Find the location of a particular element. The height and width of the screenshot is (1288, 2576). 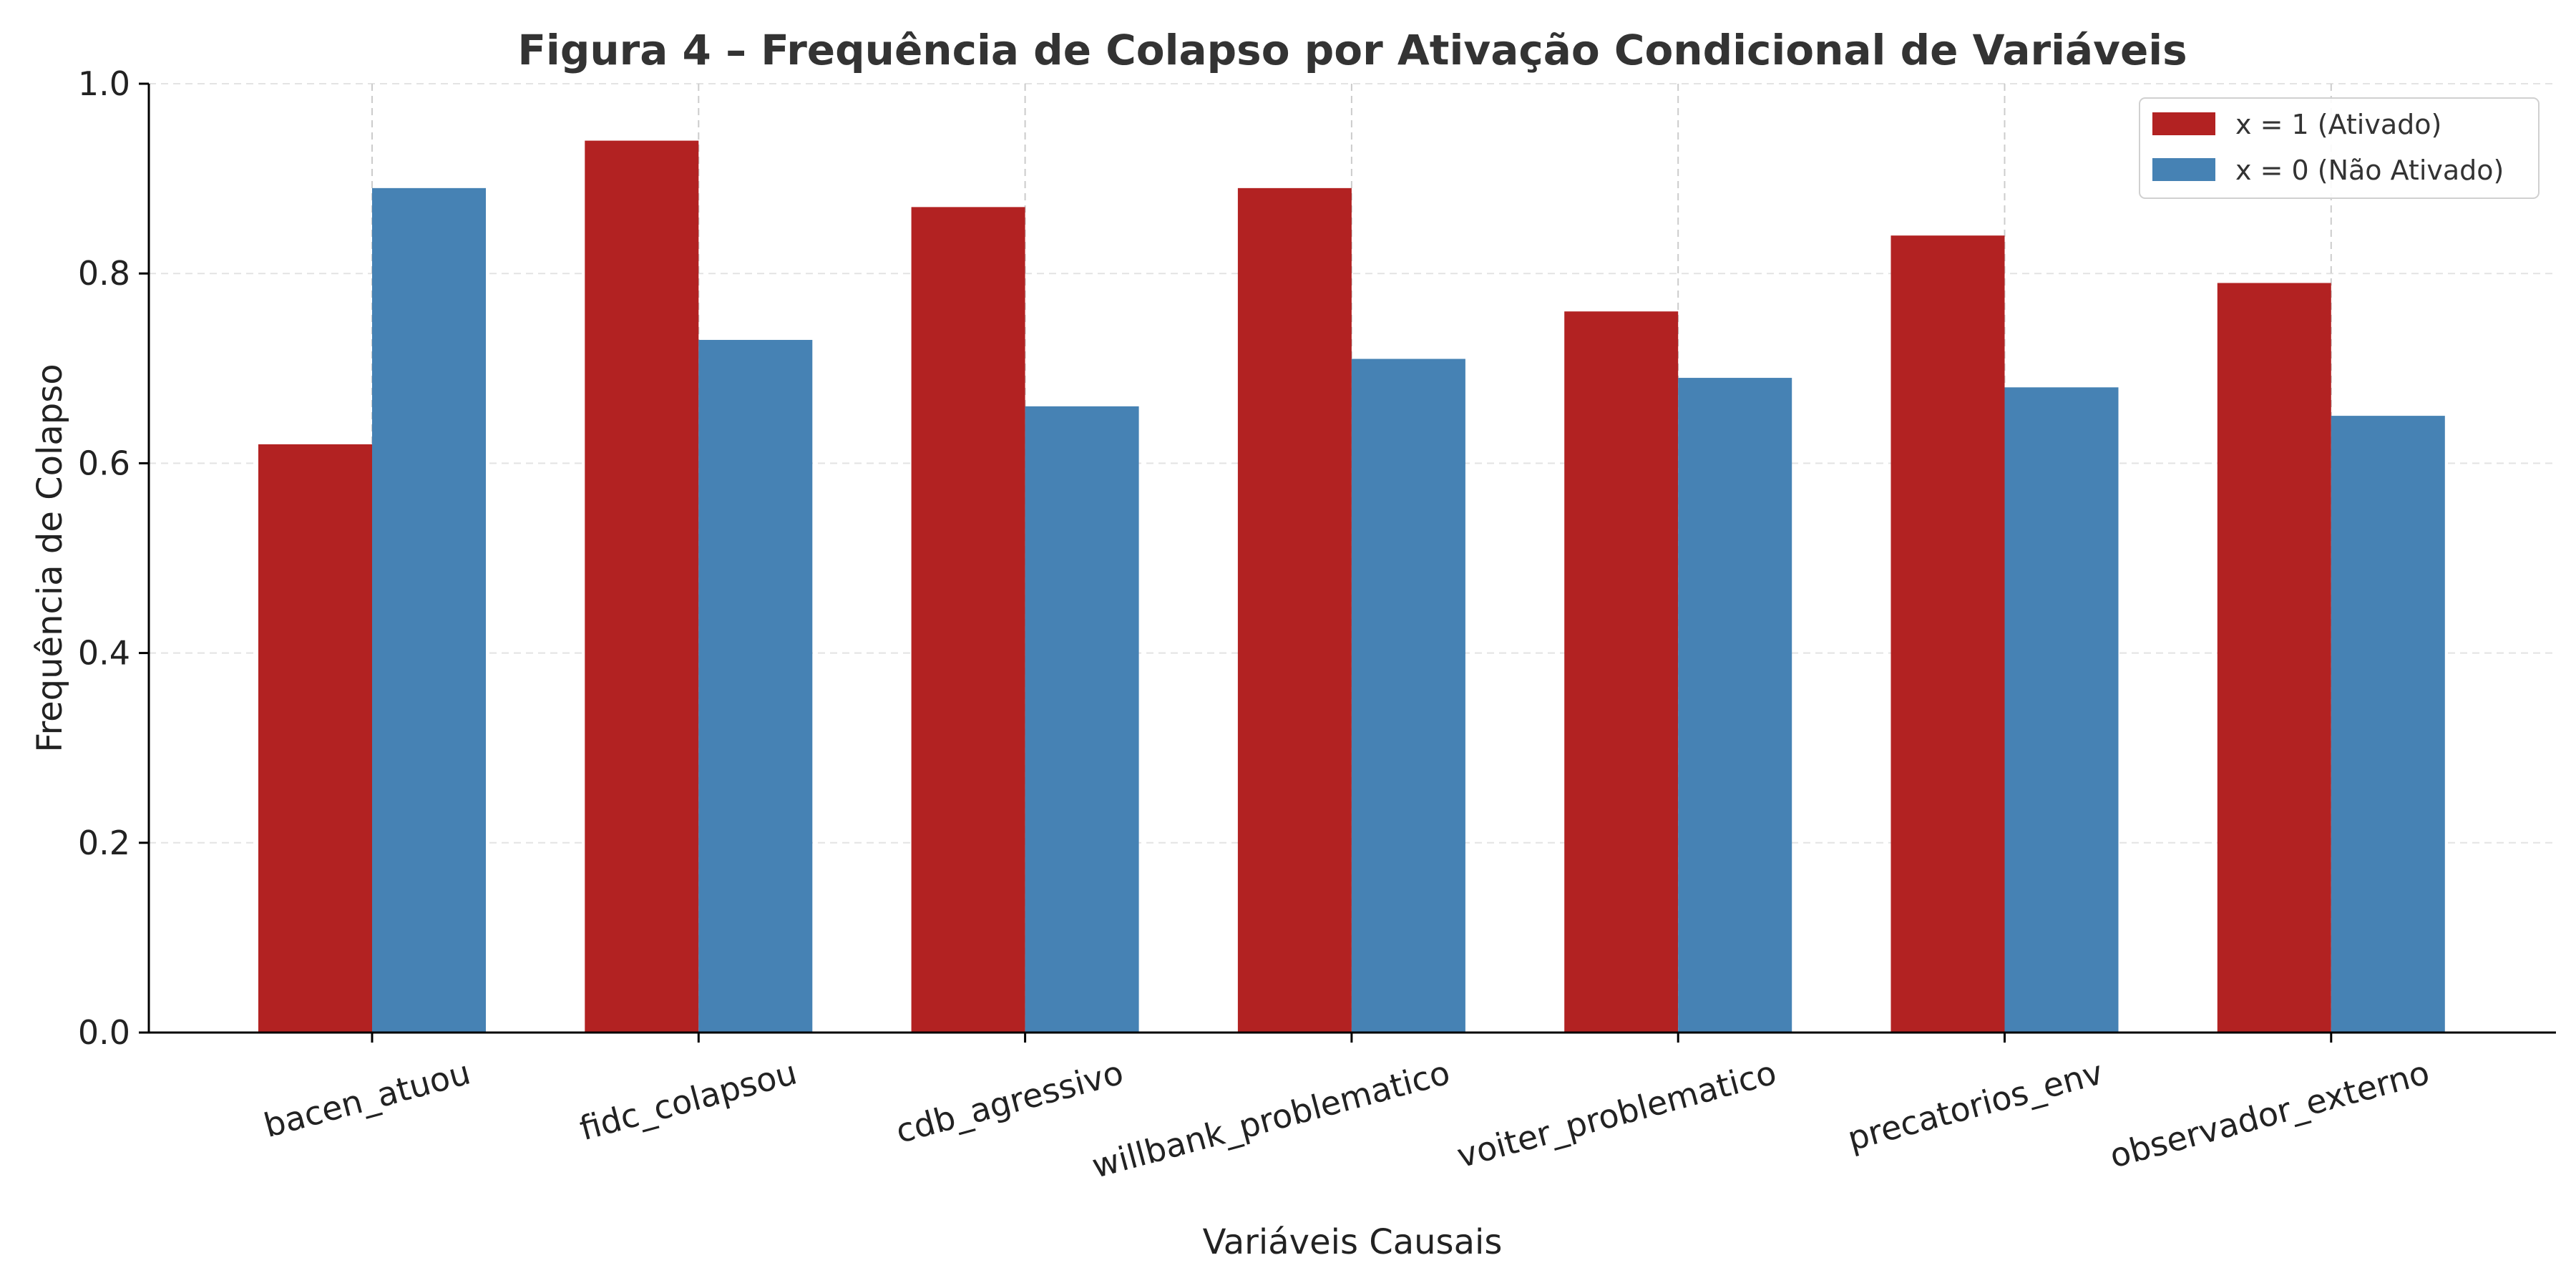

legend-swatch-activated is located at coordinates (2183, 123).